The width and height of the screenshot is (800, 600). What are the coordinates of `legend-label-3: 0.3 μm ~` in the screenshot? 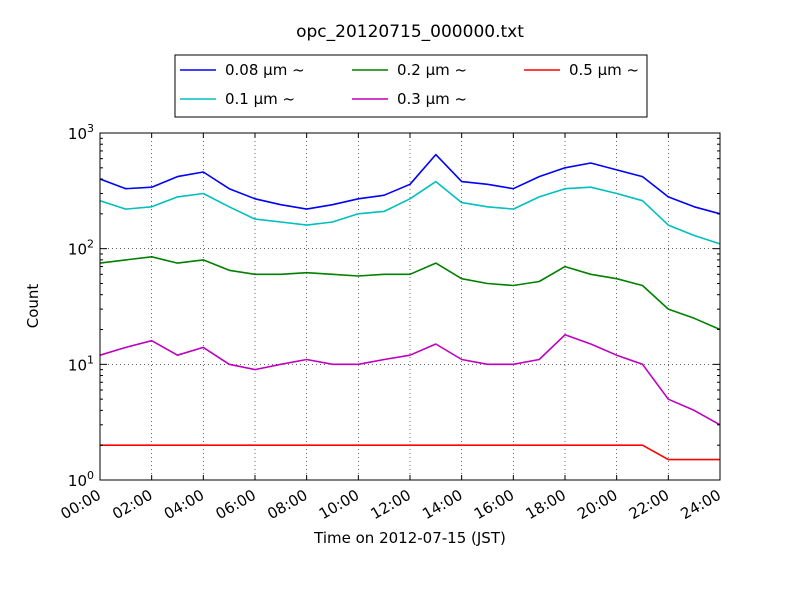 It's located at (432, 99).